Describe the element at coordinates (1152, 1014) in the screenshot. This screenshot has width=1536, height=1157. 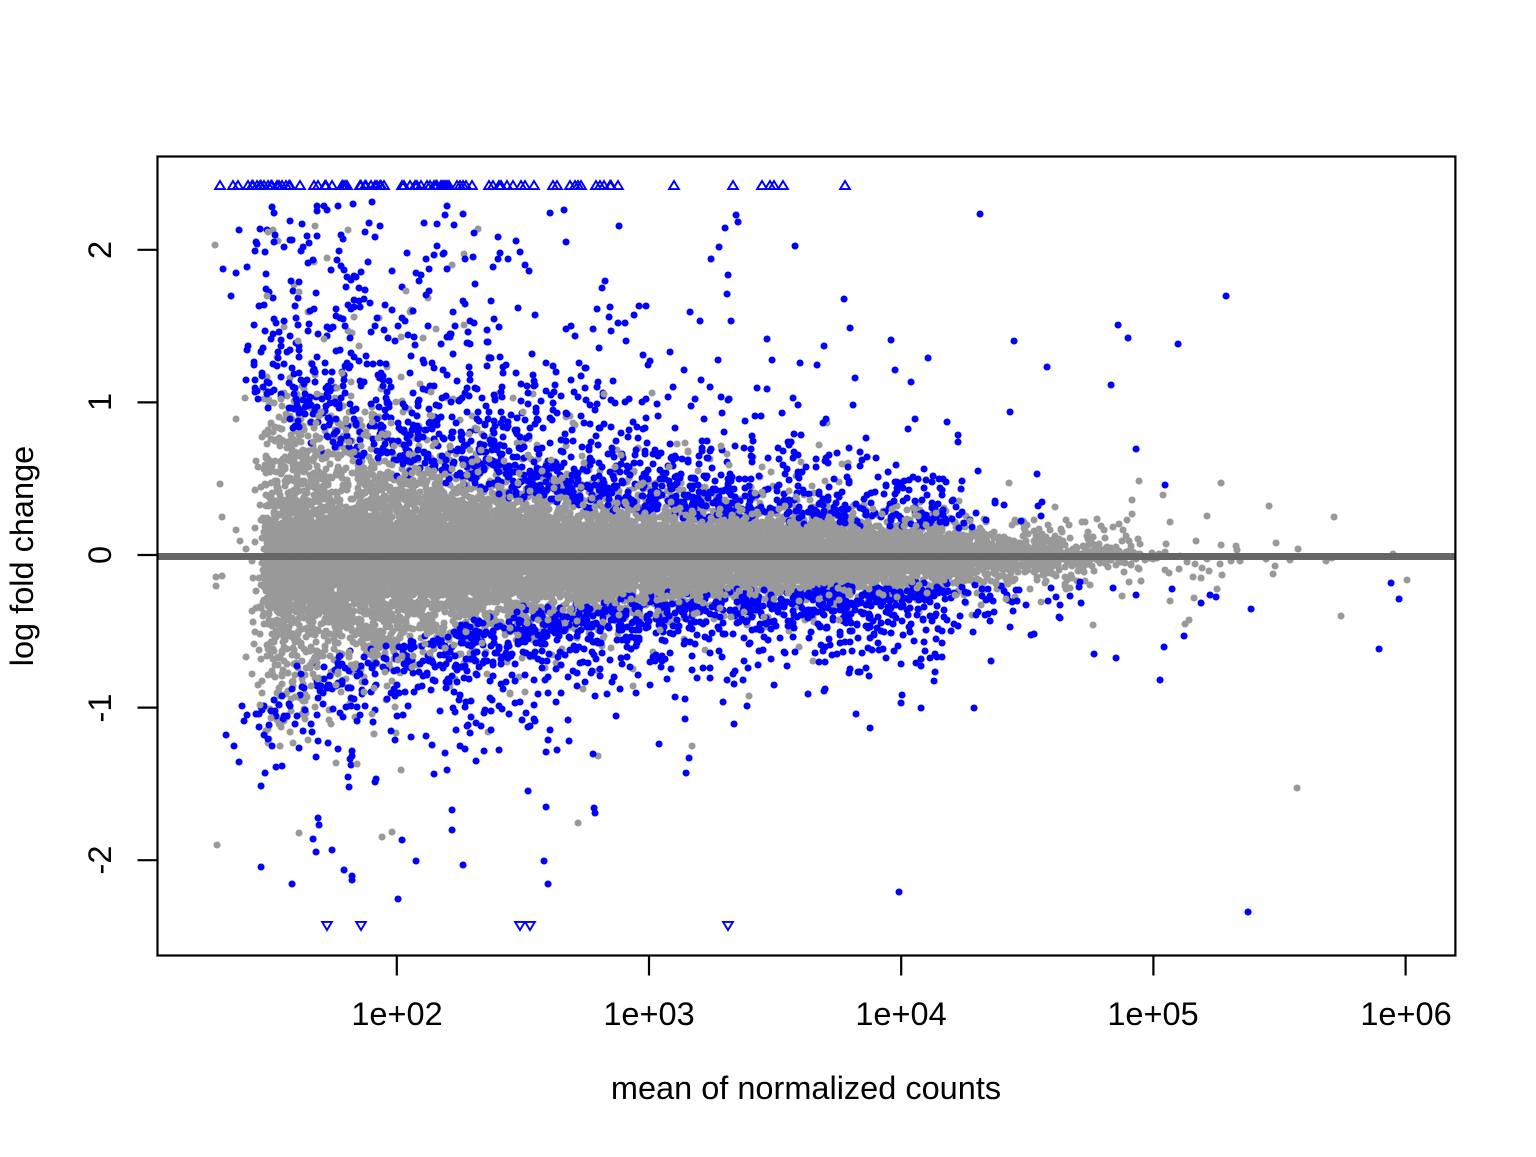
I see `svg-text: 1e+05` at that location.